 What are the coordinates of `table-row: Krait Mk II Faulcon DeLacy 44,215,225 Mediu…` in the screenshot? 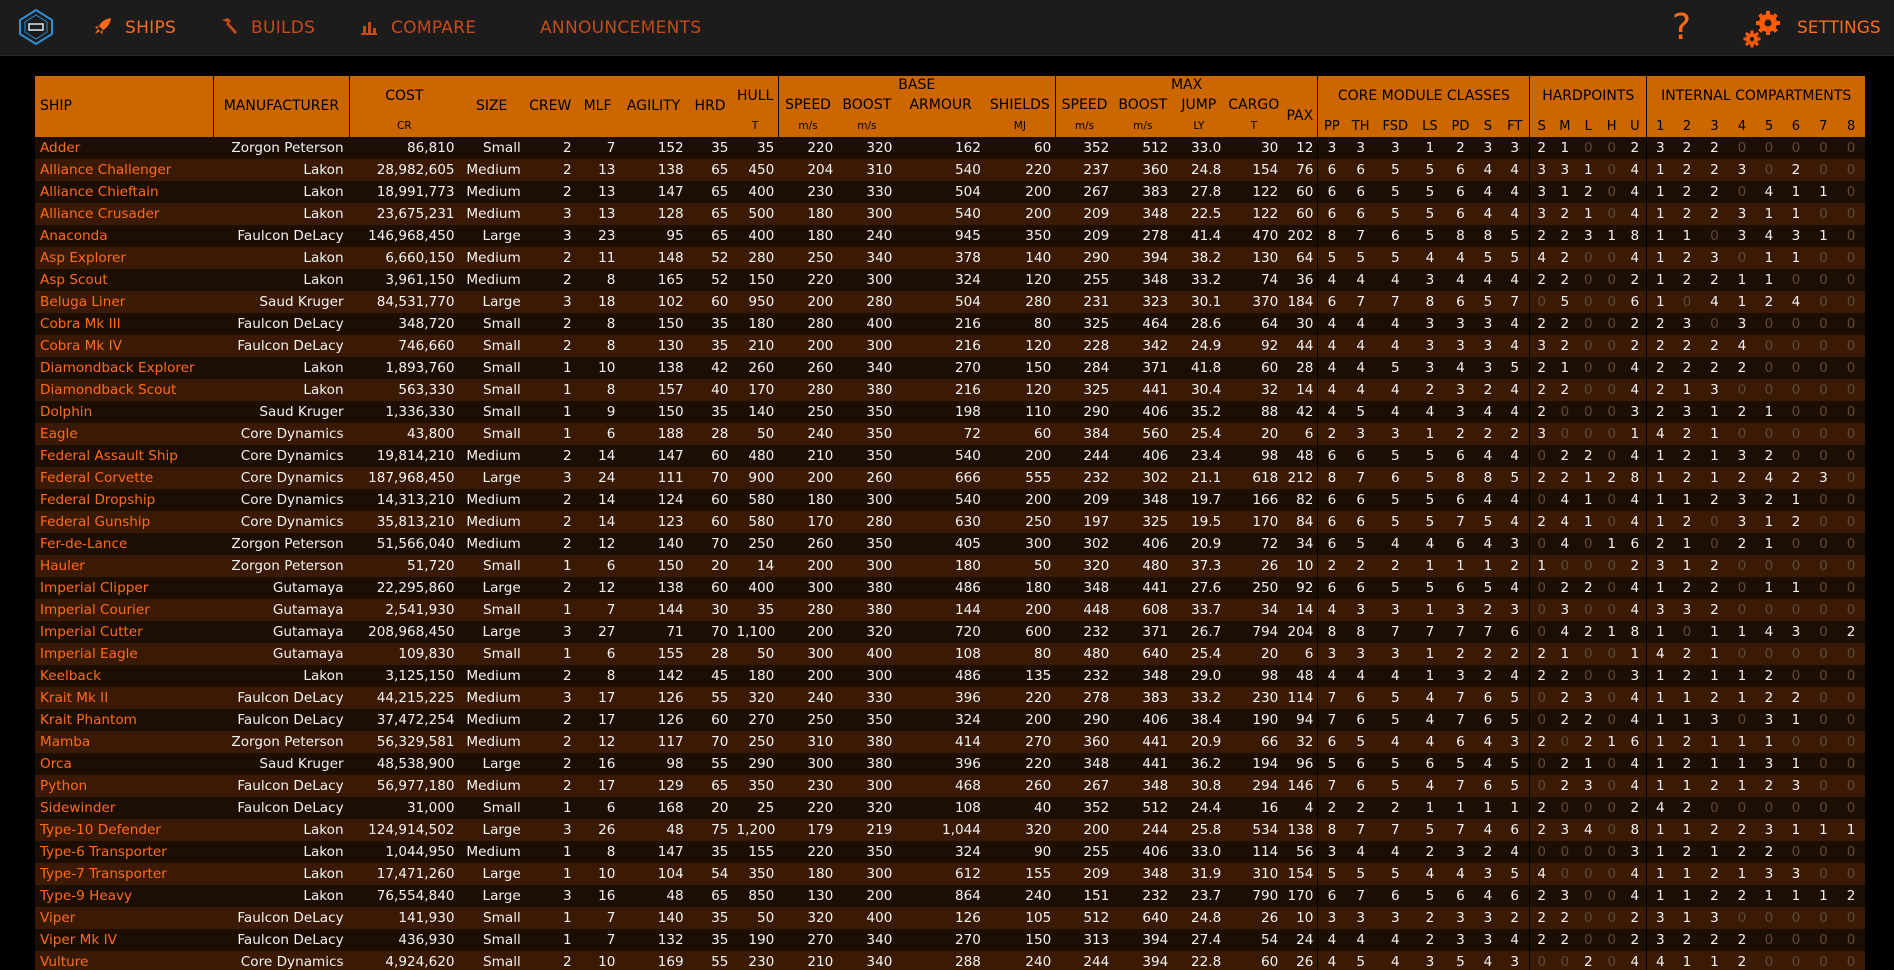 It's located at (950, 698).